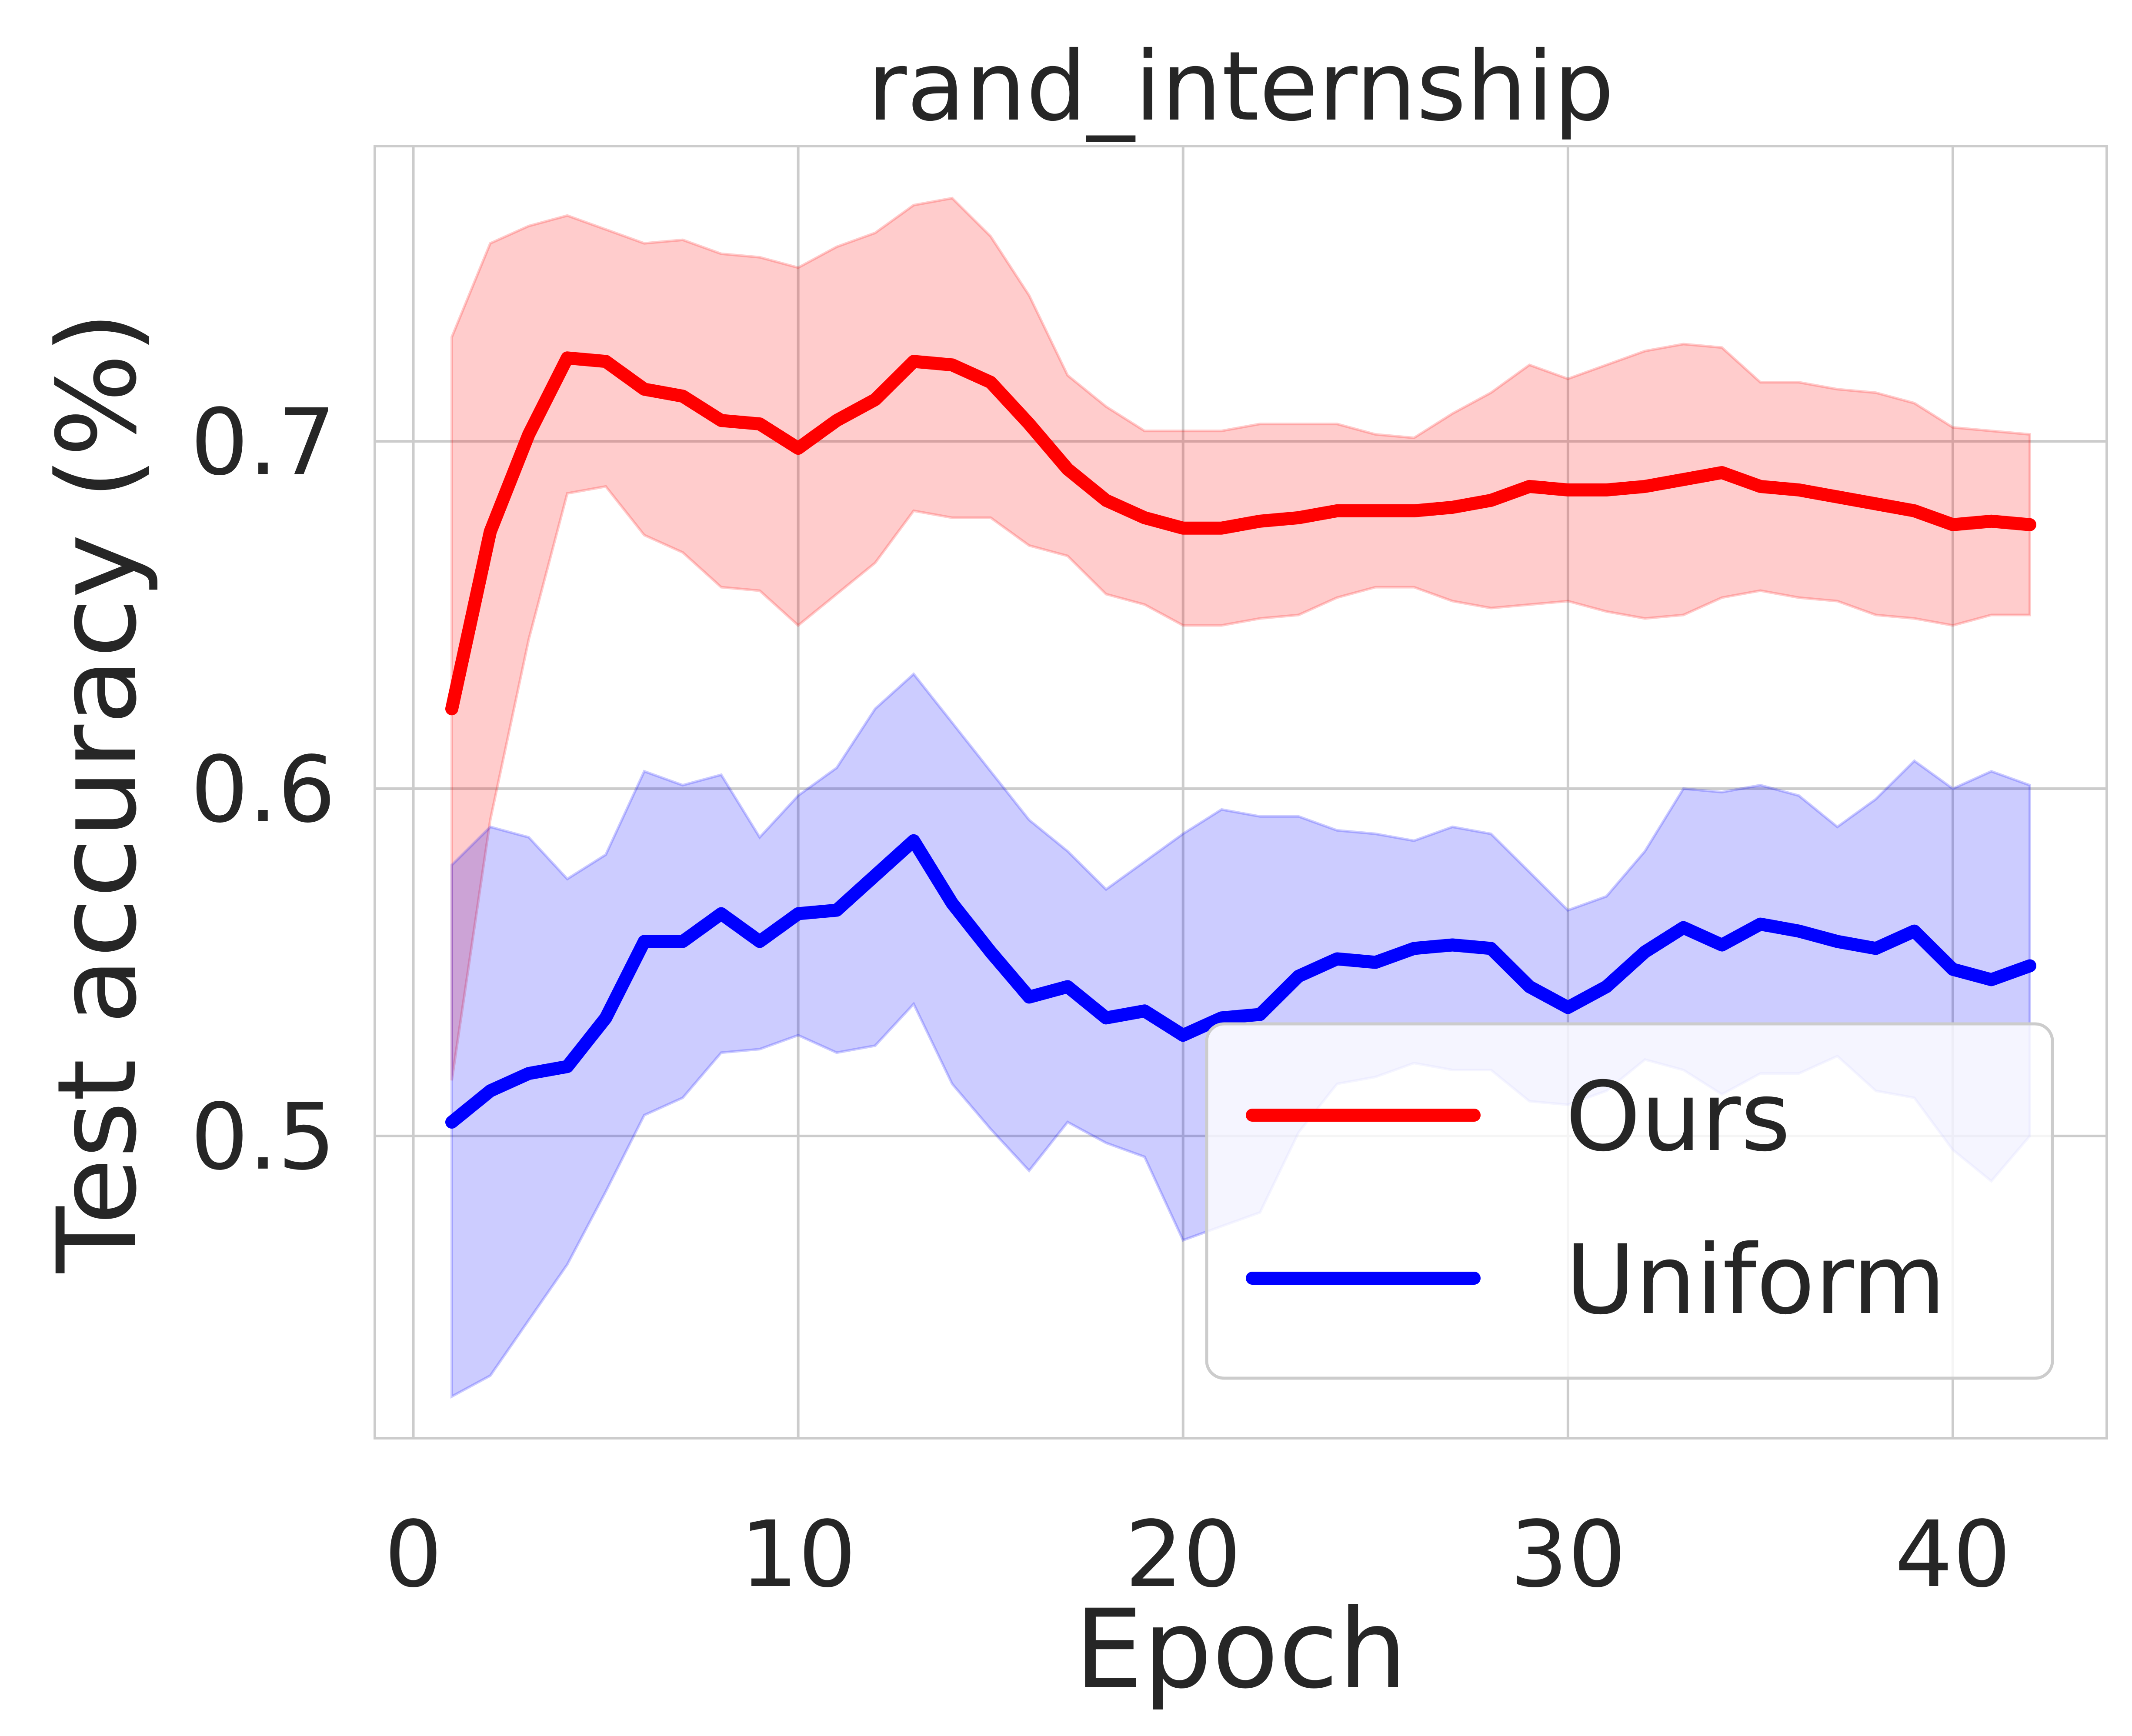 The image size is (2132, 1736). Describe the element at coordinates (263, 1137) in the screenshot. I see `y-tick-label: 0.5` at that location.